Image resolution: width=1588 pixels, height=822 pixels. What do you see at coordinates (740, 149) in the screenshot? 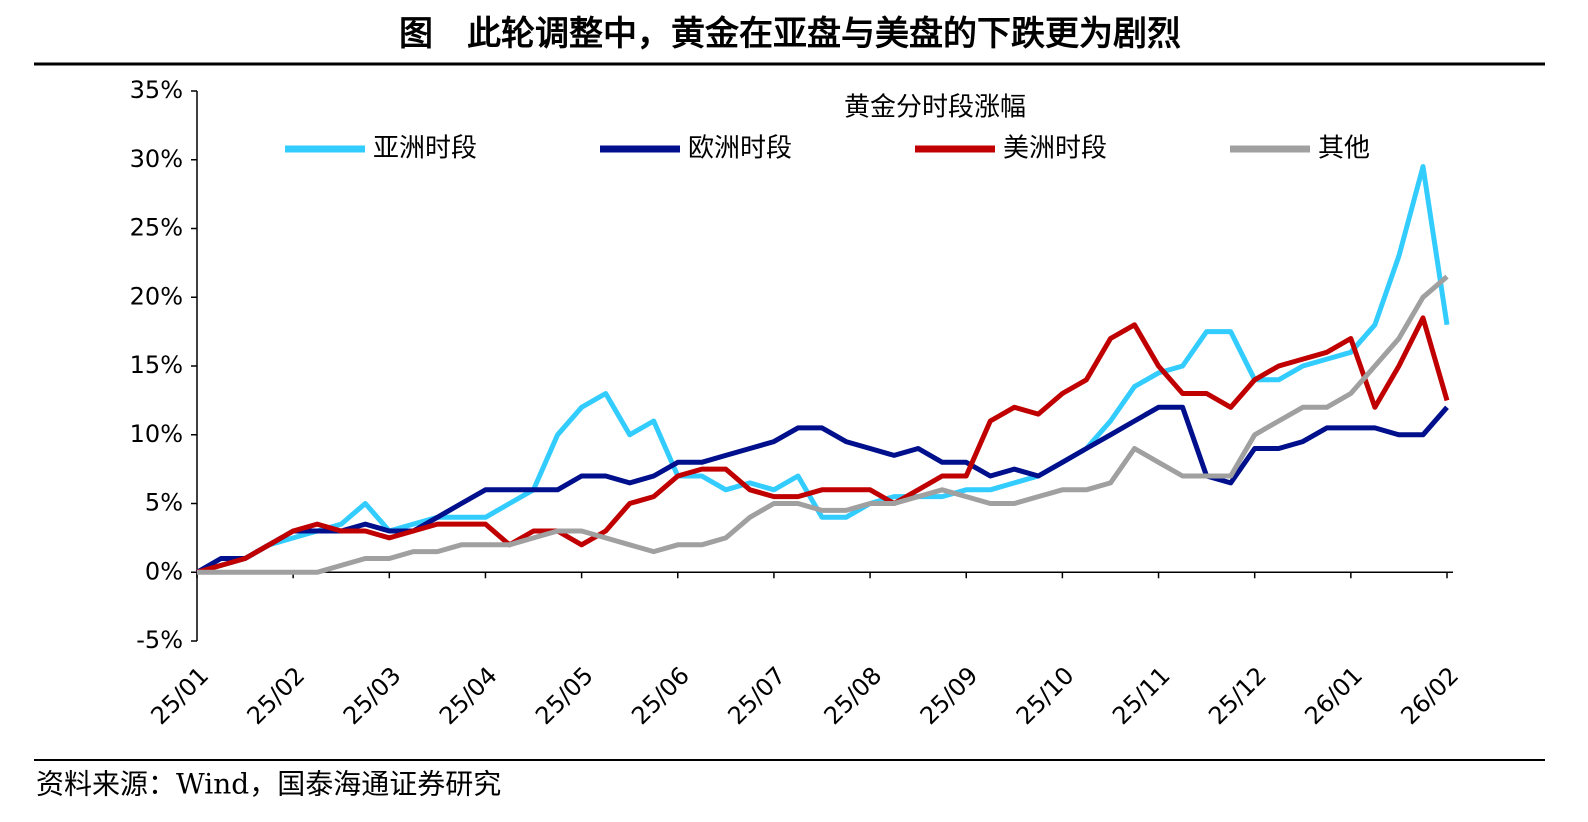
I see `legend-label: 欧洲时段` at bounding box center [740, 149].